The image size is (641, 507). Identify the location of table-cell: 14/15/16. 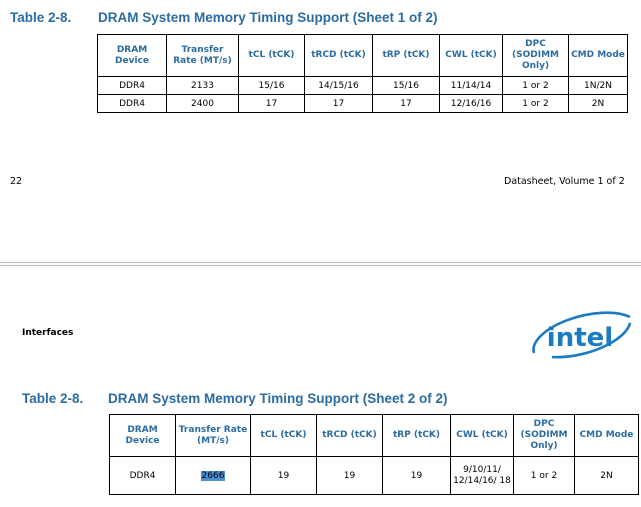
(338, 85).